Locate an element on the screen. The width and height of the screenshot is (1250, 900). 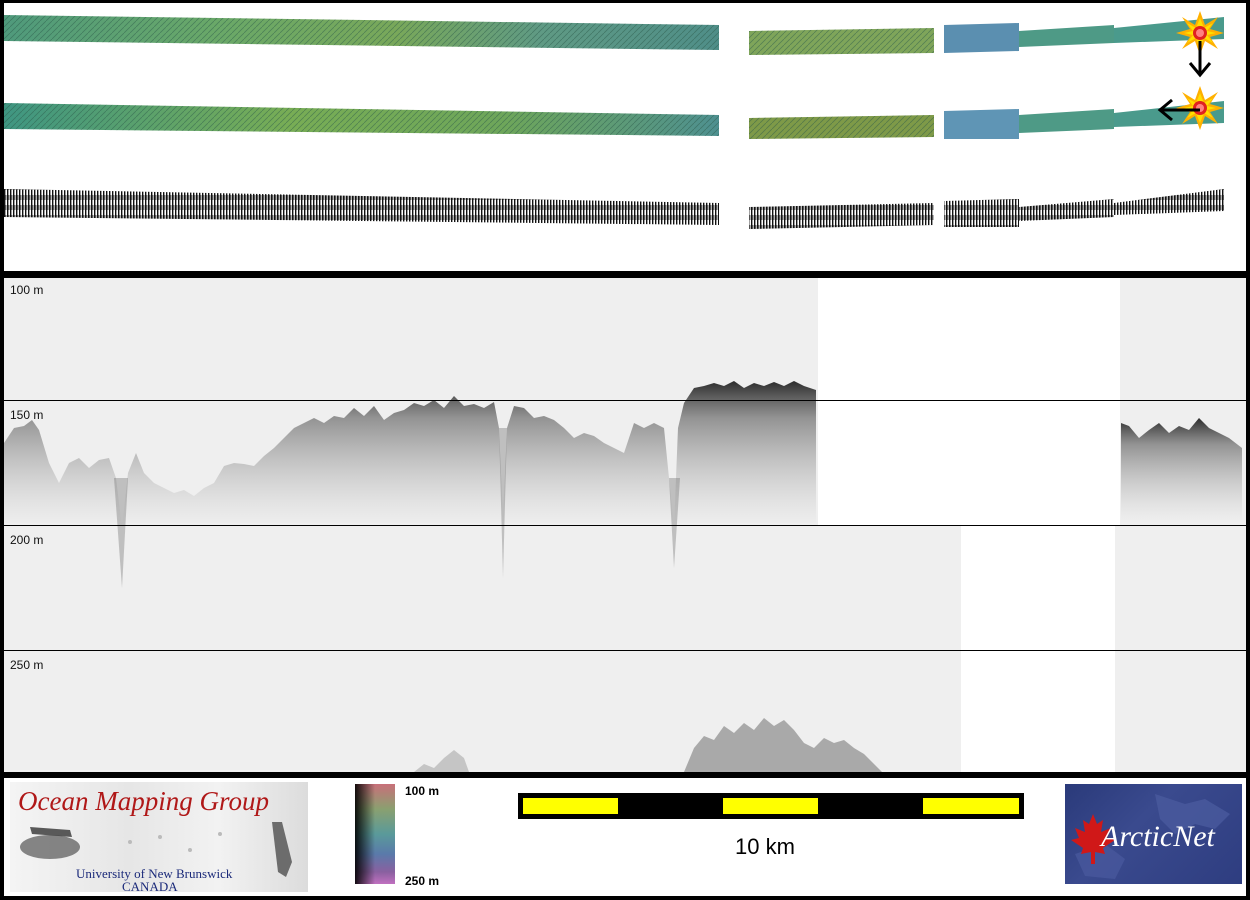
scale-bar is located at coordinates (771, 806).